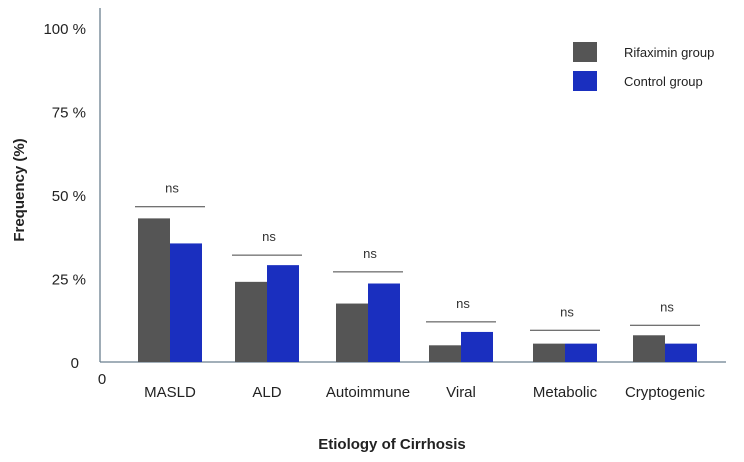 This screenshot has width=744, height=462. Describe the element at coordinates (69, 196) in the screenshot. I see `y-tick-label: 50 %` at that location.